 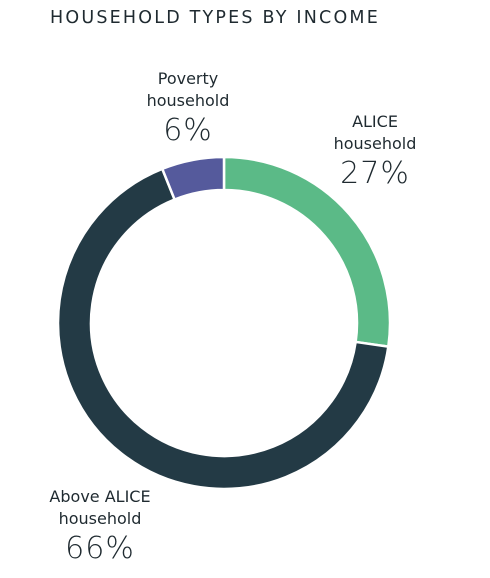 What do you see at coordinates (375, 173) in the screenshot?
I see `alice-label-value: 27%` at bounding box center [375, 173].